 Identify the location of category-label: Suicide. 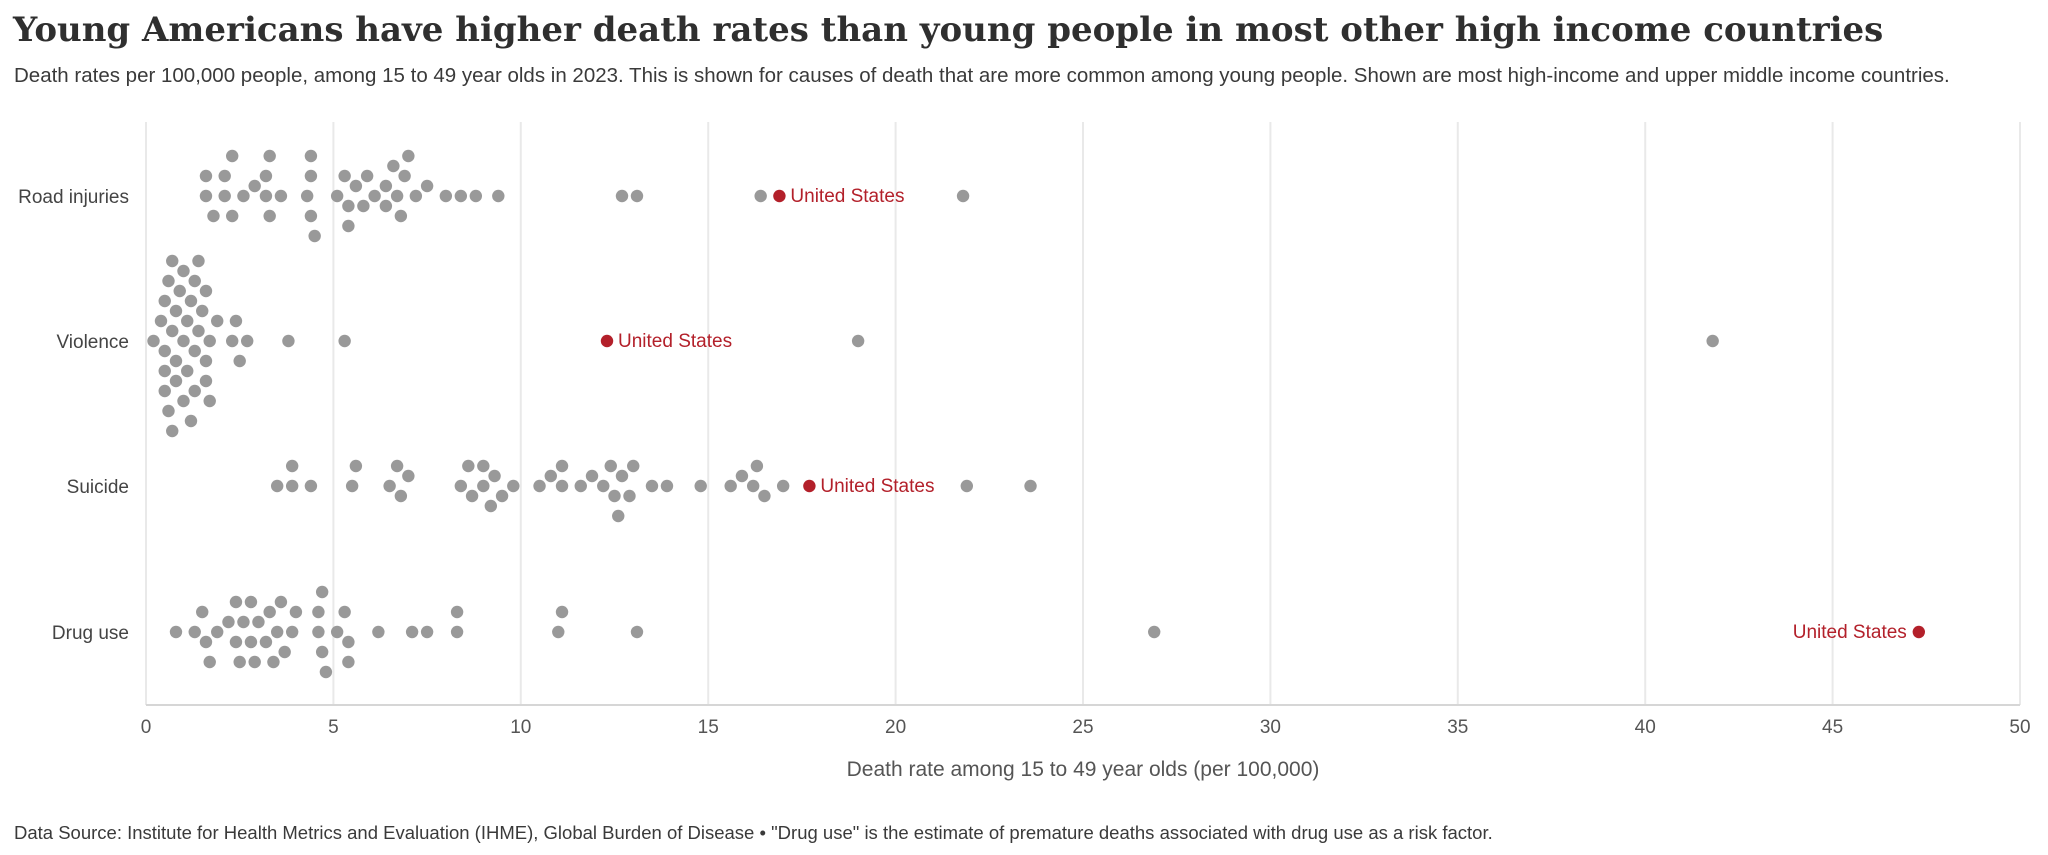
(98, 487).